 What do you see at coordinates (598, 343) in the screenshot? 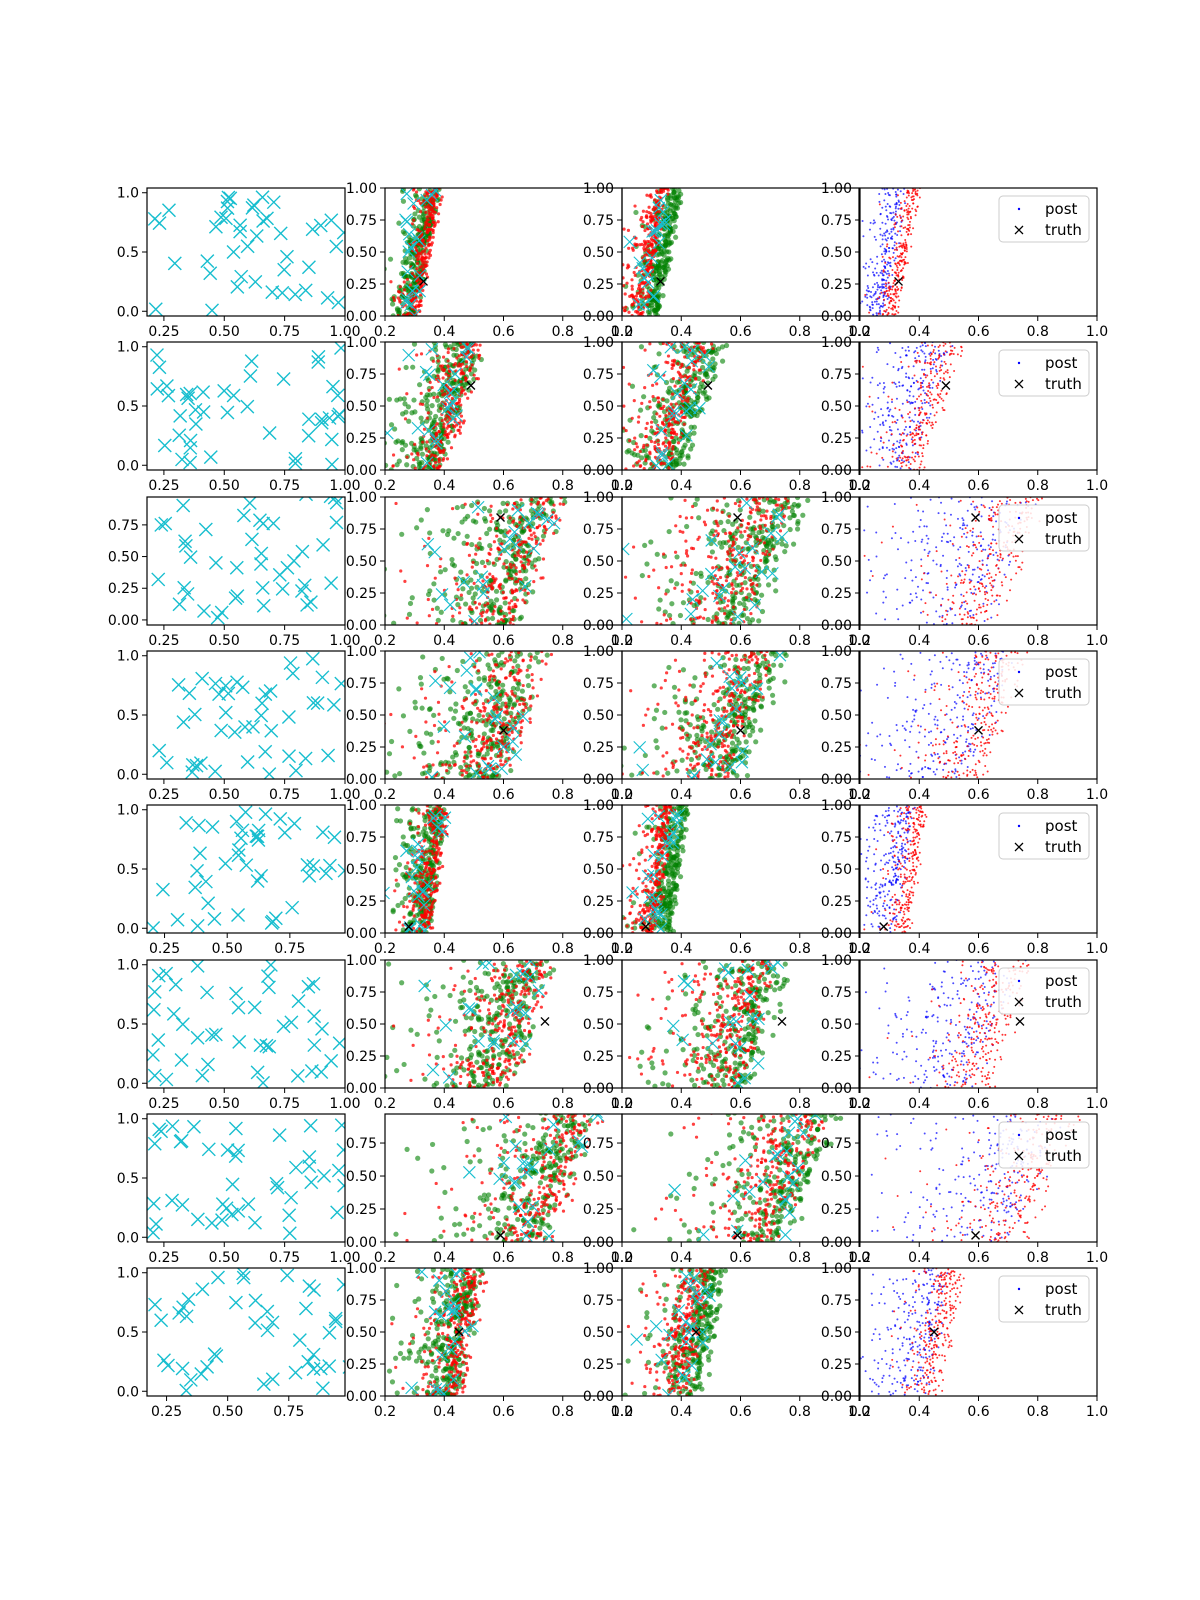
I see `y-tick-label: 1.00` at bounding box center [598, 343].